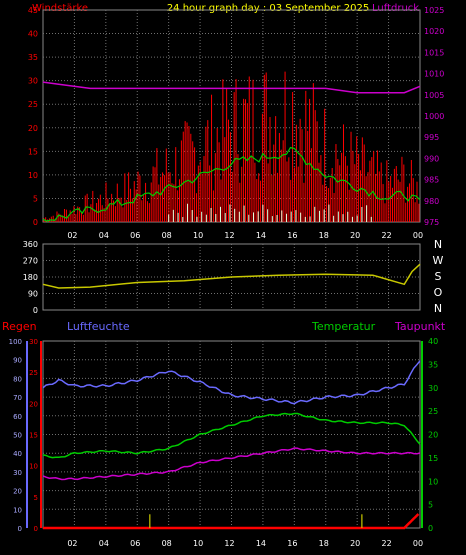 This screenshot has height=555, width=466. What do you see at coordinates (33, 10) in the screenshot?
I see `wind-tick-label: 45` at bounding box center [33, 10].